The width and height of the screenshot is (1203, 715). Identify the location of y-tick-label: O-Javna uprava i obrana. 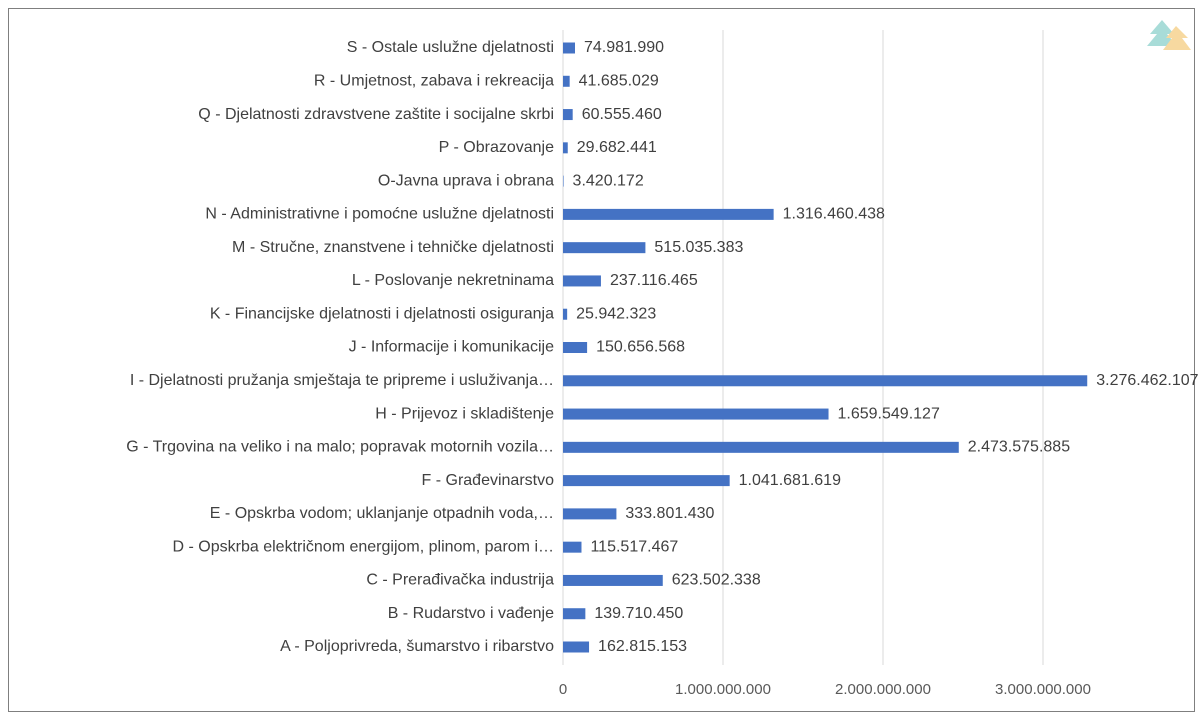
(466, 180).